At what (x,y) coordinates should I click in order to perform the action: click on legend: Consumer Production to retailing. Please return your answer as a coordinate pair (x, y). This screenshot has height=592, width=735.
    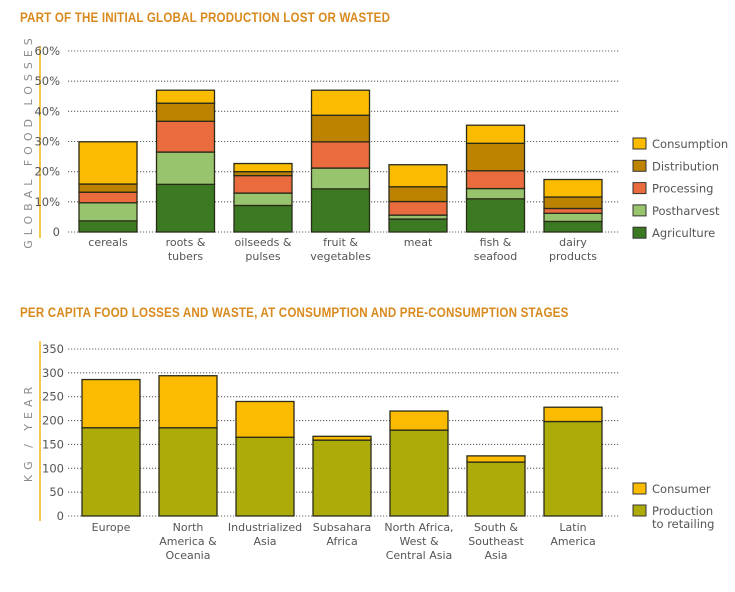
    Looking at the image, I should click on (673, 506).